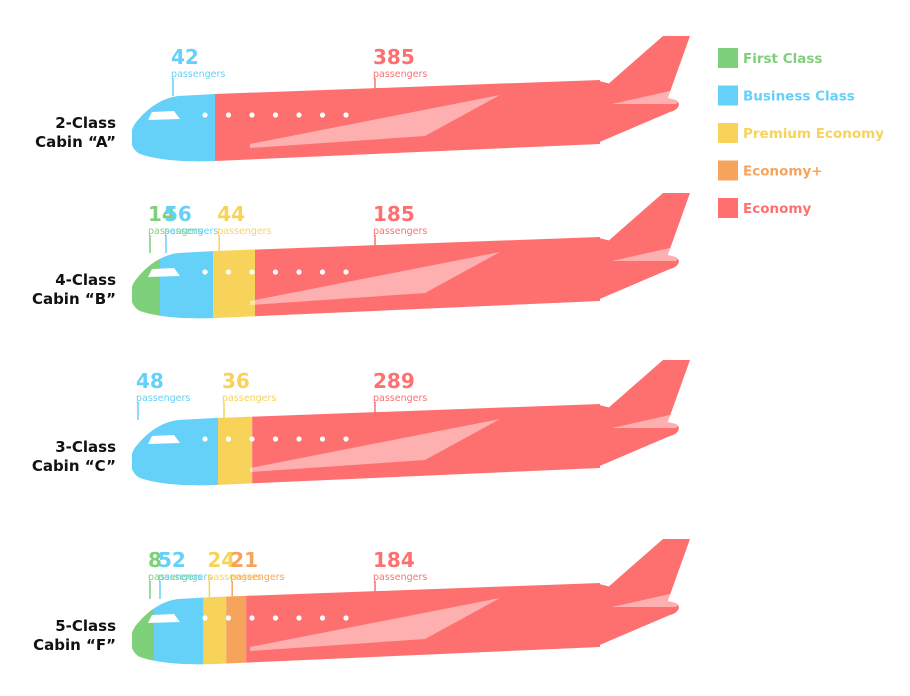  I want to click on legend-label: Economy, so click(777, 209).